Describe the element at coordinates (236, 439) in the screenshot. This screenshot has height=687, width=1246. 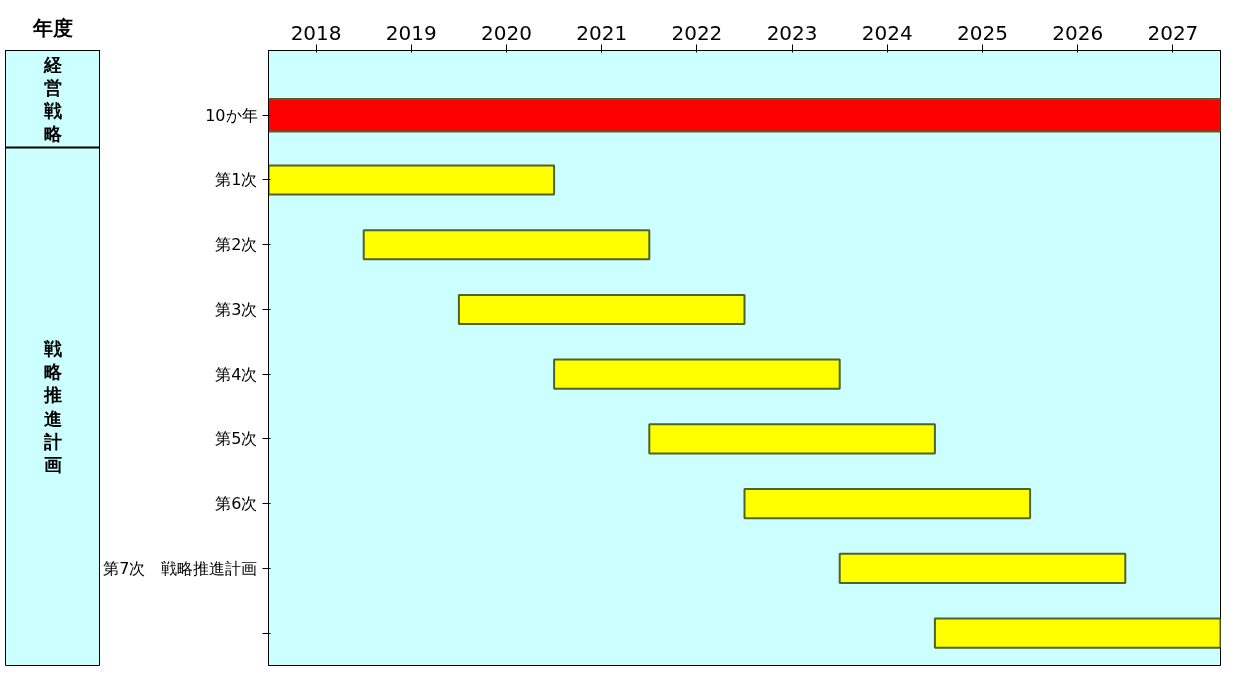
I see `y-tick-label: 第5次` at that location.